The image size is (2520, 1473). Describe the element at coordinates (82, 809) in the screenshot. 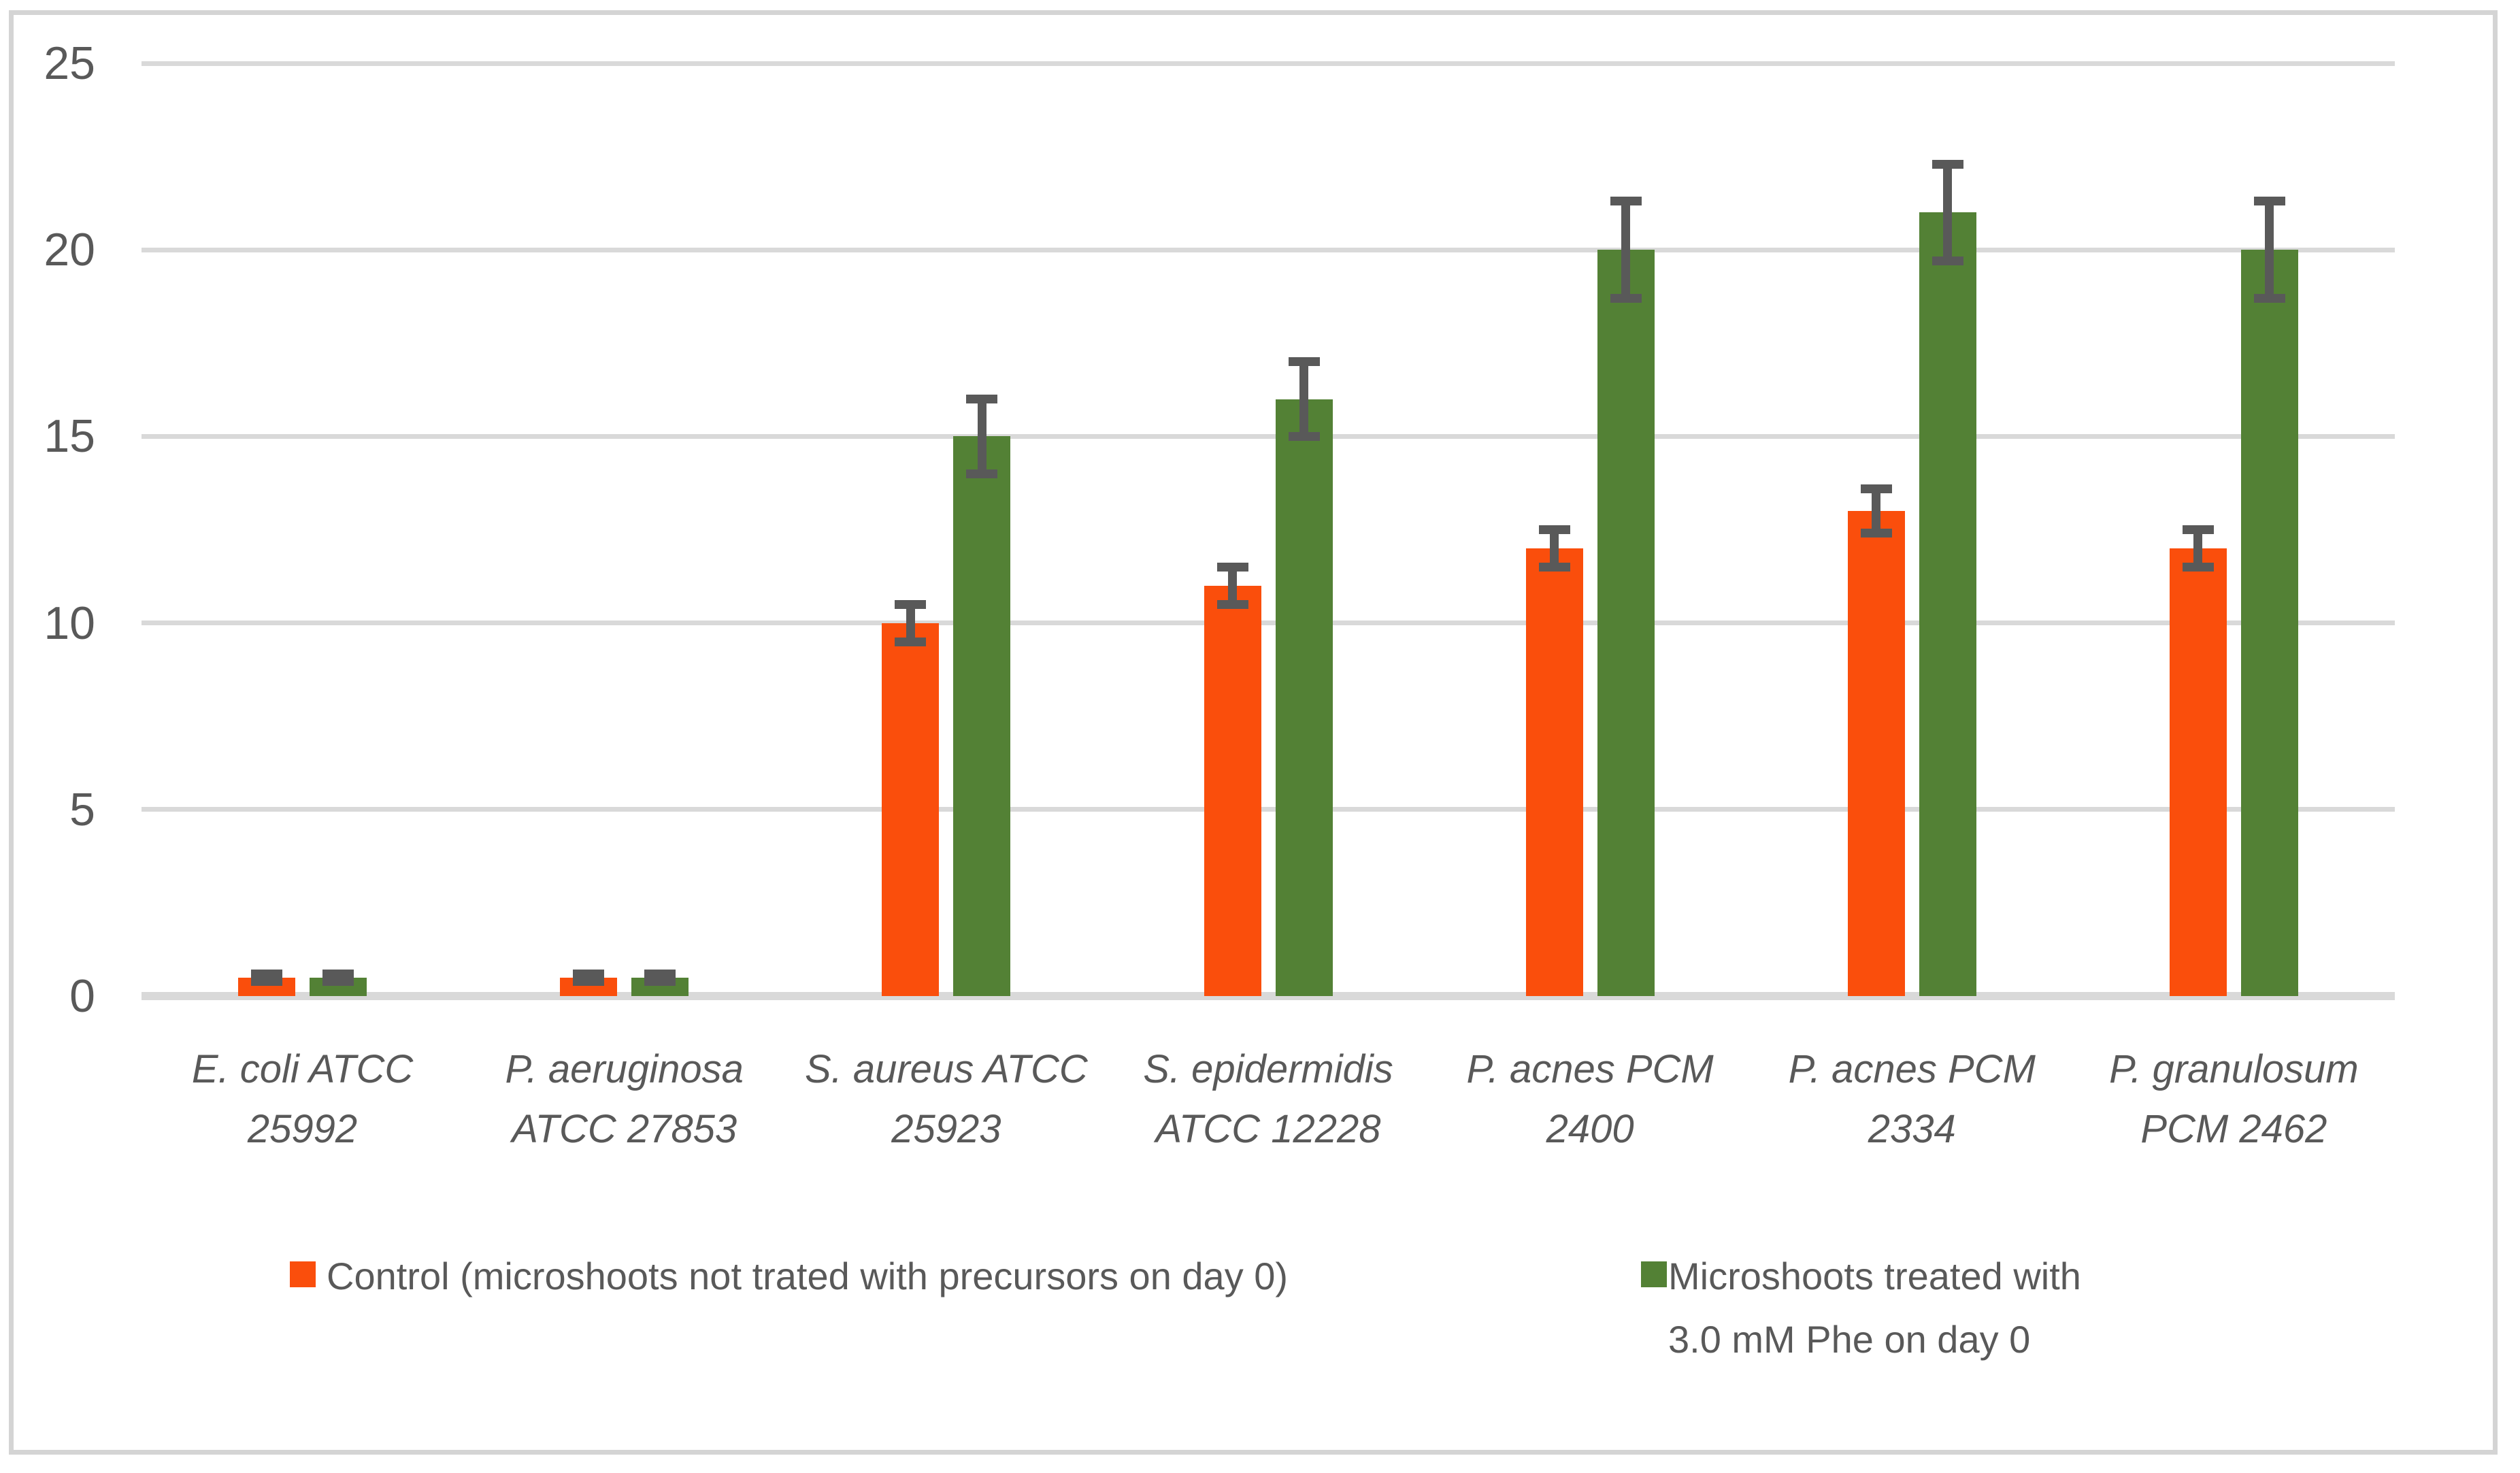

I see `y-axis-tick-label: 5` at that location.